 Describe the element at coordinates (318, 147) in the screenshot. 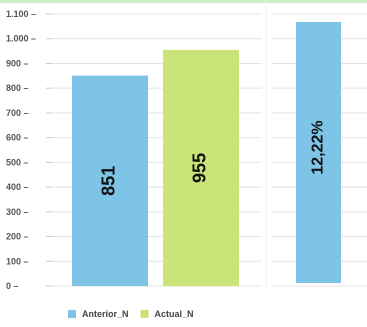

I see `bar-data-label: 12,22%` at that location.